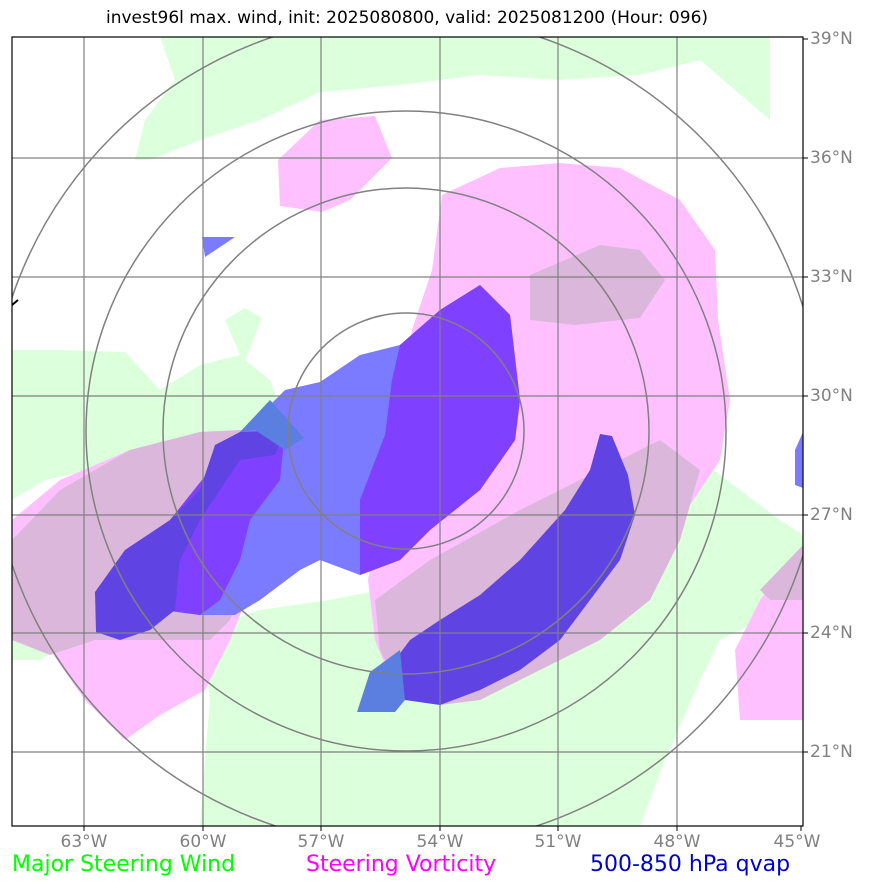  I want to click on lon-label-51: 51°W, so click(558, 842).